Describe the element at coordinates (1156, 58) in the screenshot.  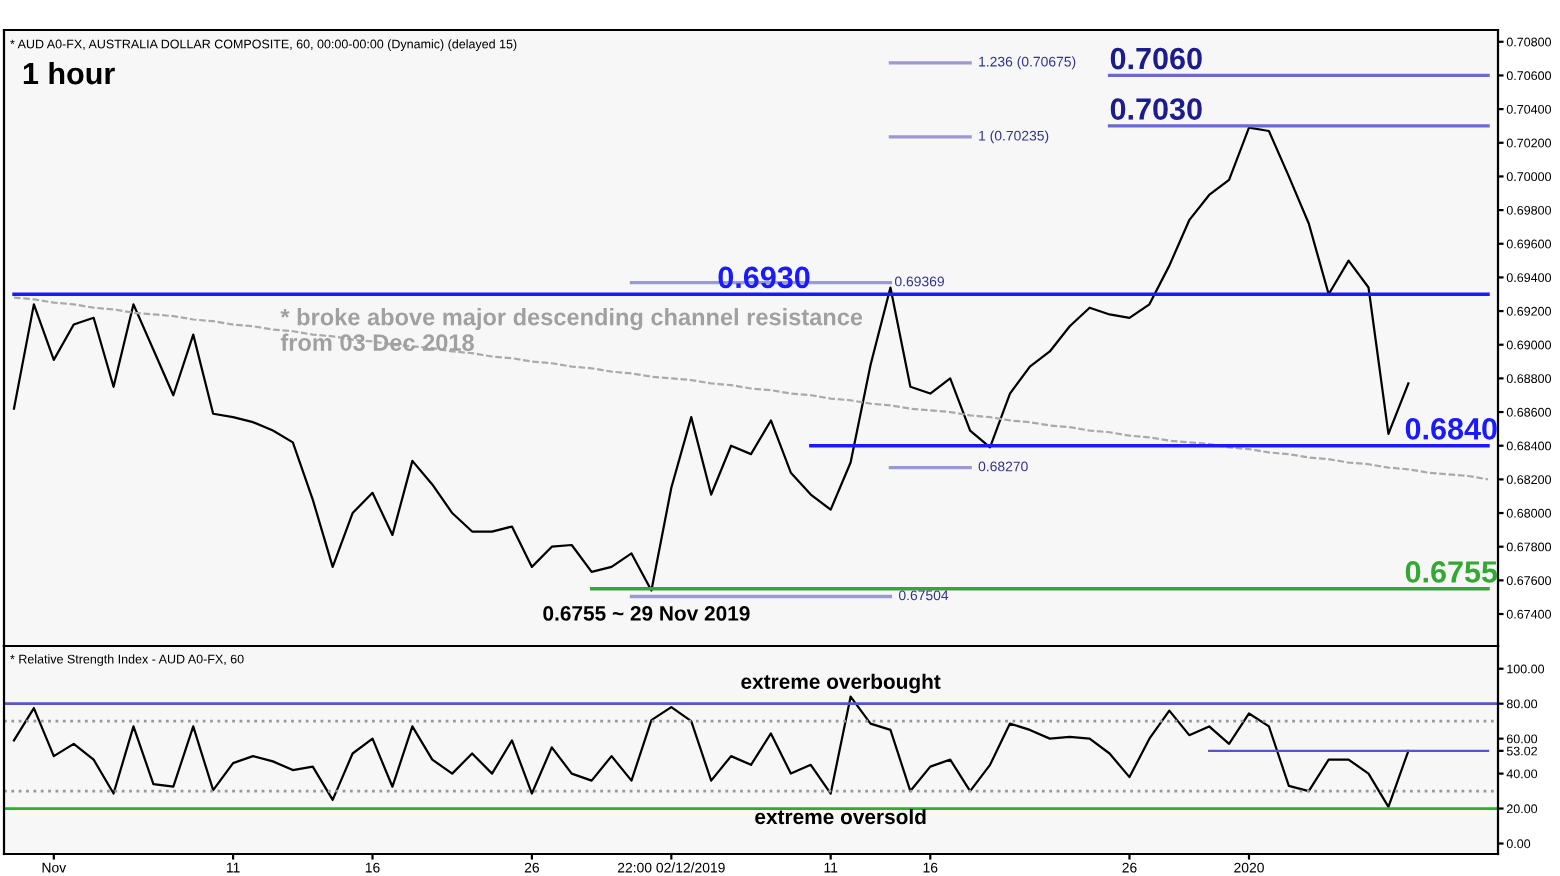
I see `series-label: 0.7060` at that location.